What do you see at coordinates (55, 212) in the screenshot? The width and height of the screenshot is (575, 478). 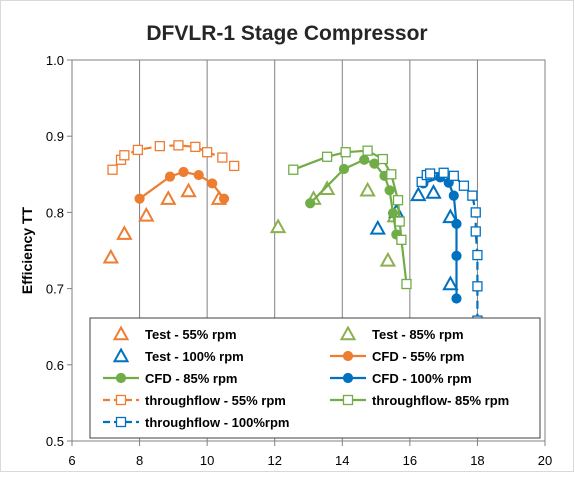 I see `y-tick-label: 0.8` at bounding box center [55, 212].